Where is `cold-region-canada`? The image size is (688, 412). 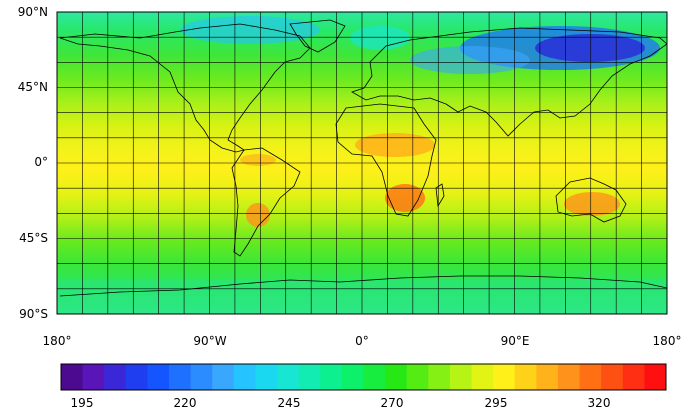 cold-region-canada is located at coordinates (250, 30).